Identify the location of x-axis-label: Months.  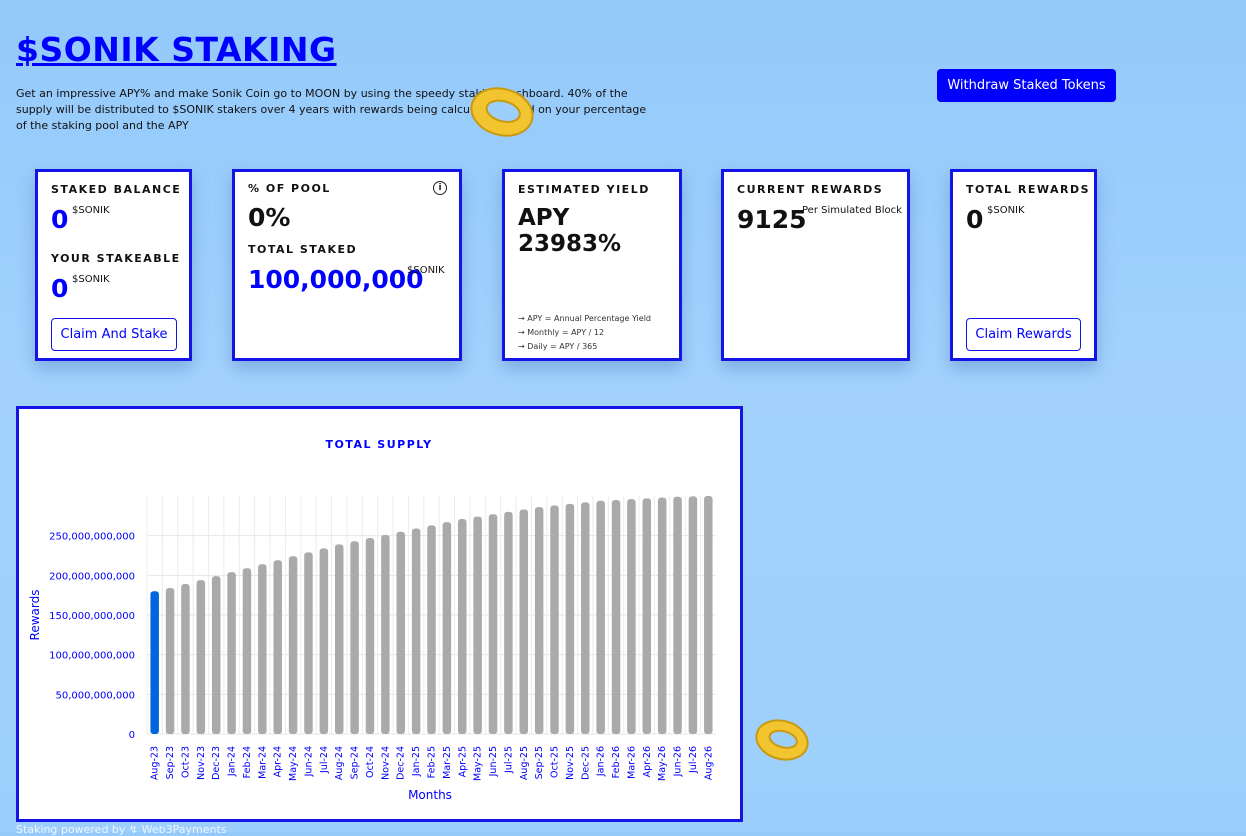
(430, 795).